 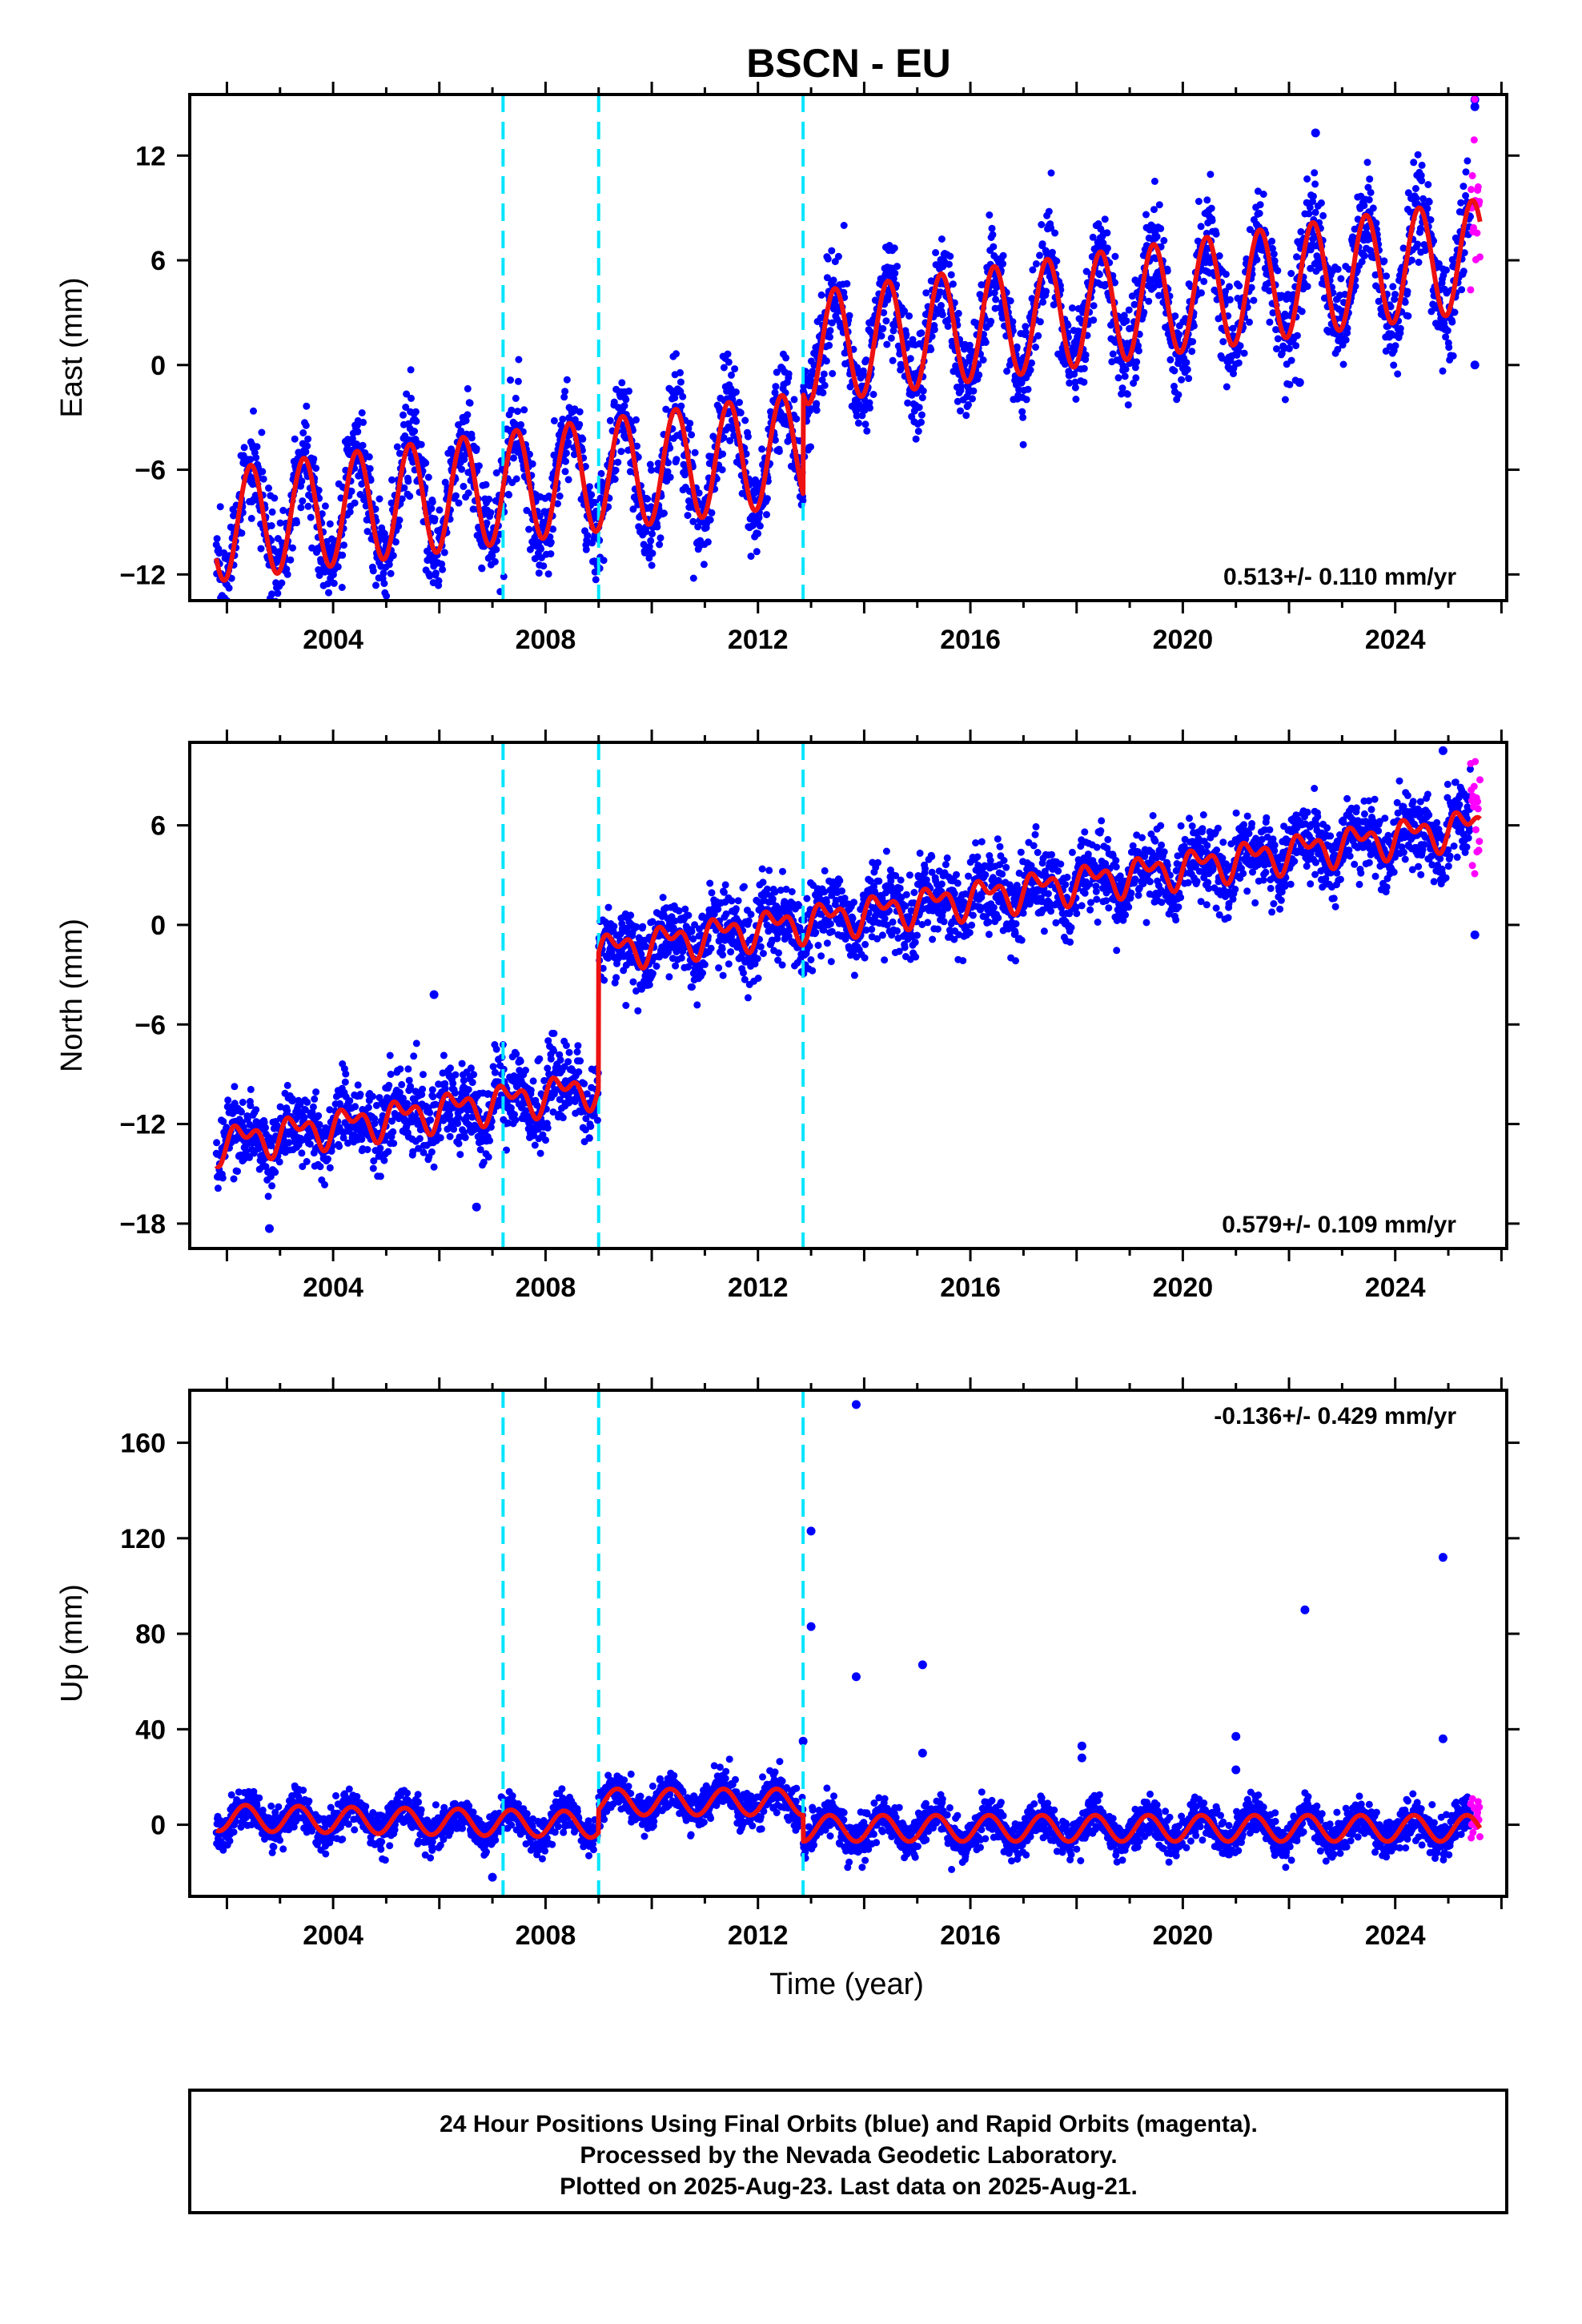 I want to click on north-y-tick-label: 0, so click(x=158, y=926).